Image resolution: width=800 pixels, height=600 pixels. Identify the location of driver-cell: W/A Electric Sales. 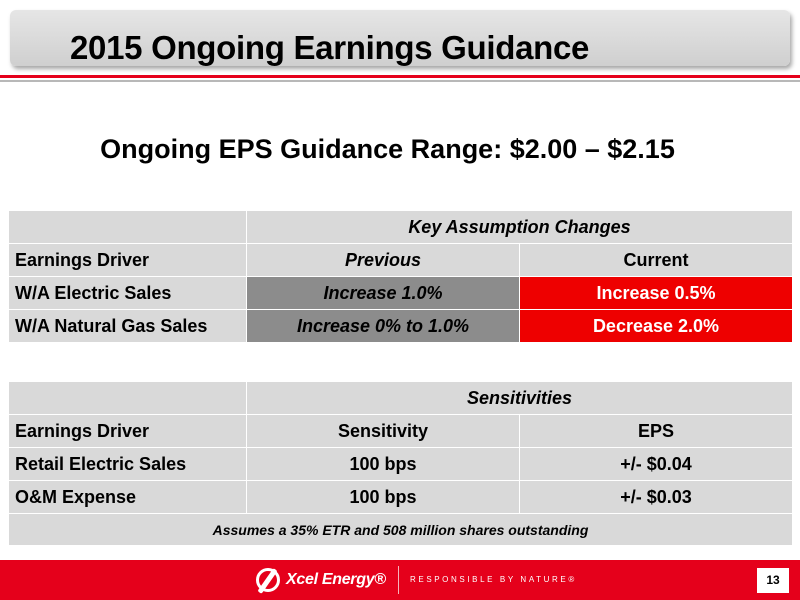
(127, 293).